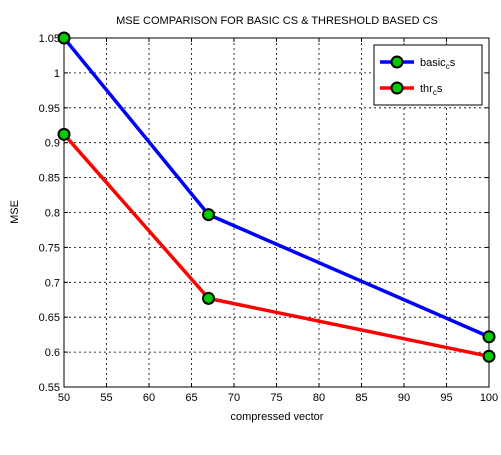  What do you see at coordinates (49, 179) in the screenshot?
I see `y-tick-label: 0.85` at bounding box center [49, 179].